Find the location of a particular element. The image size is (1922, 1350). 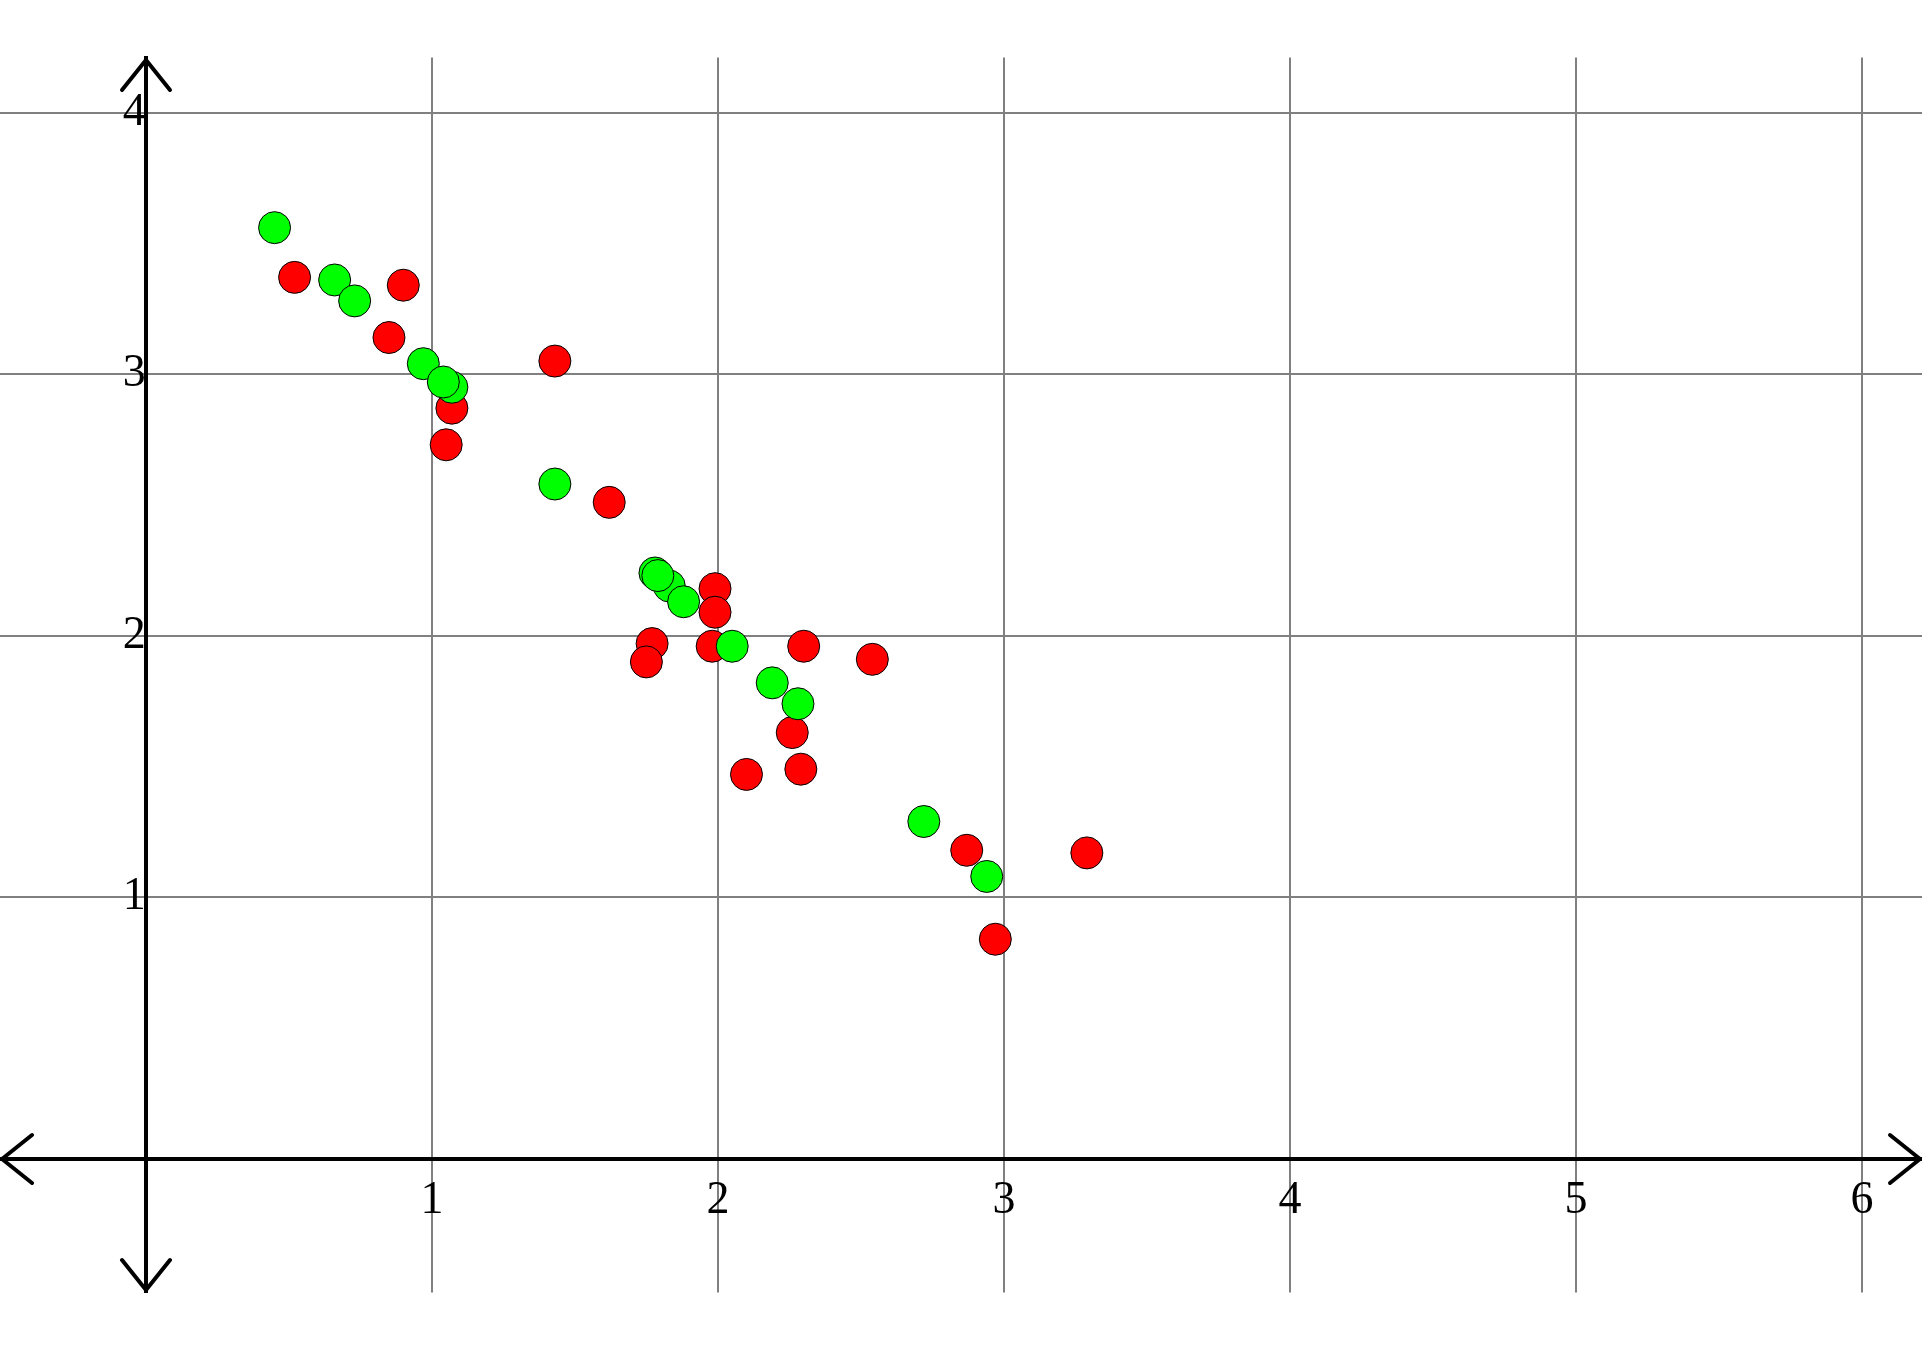

y-tick-label: 2 is located at coordinates (134, 632).